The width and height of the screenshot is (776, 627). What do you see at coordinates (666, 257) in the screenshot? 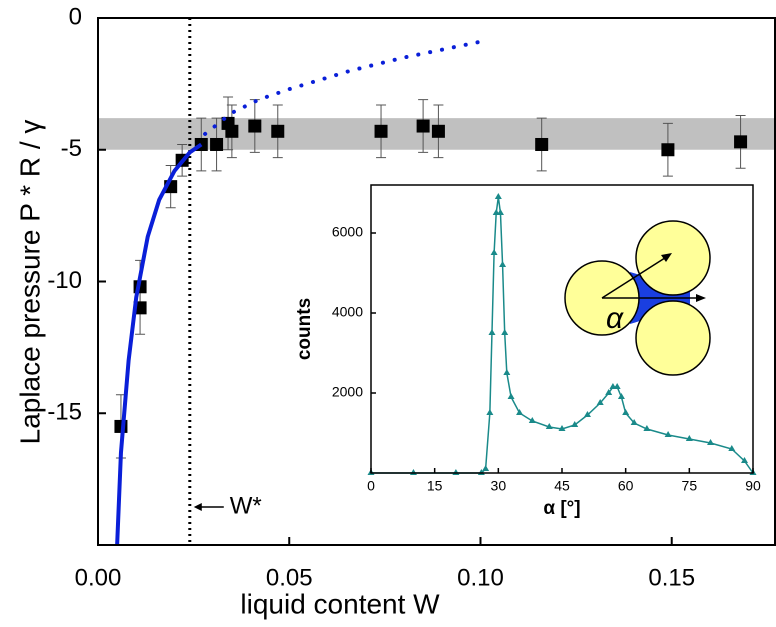
I see `angle-arrowhead` at bounding box center [666, 257].